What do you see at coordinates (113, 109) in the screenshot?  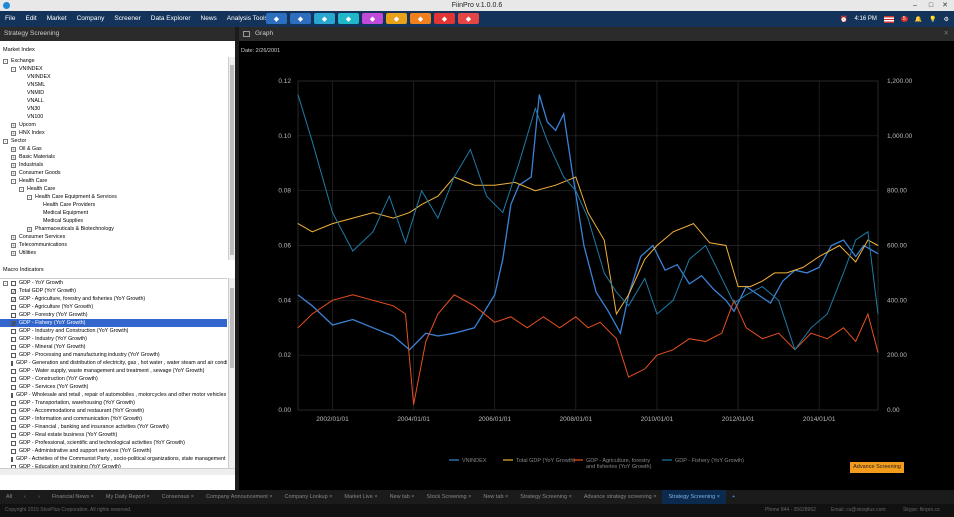 I see `market-tree-item-row: VN30` at bounding box center [113, 109].